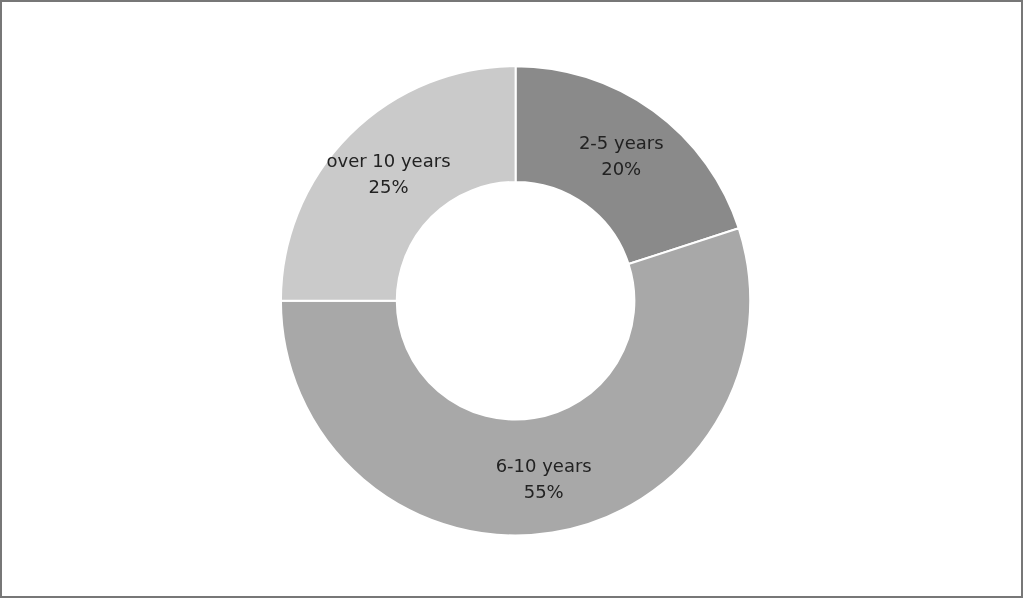 The width and height of the screenshot is (1023, 598). Describe the element at coordinates (388, 187) in the screenshot. I see `data-label: 25%` at that location.